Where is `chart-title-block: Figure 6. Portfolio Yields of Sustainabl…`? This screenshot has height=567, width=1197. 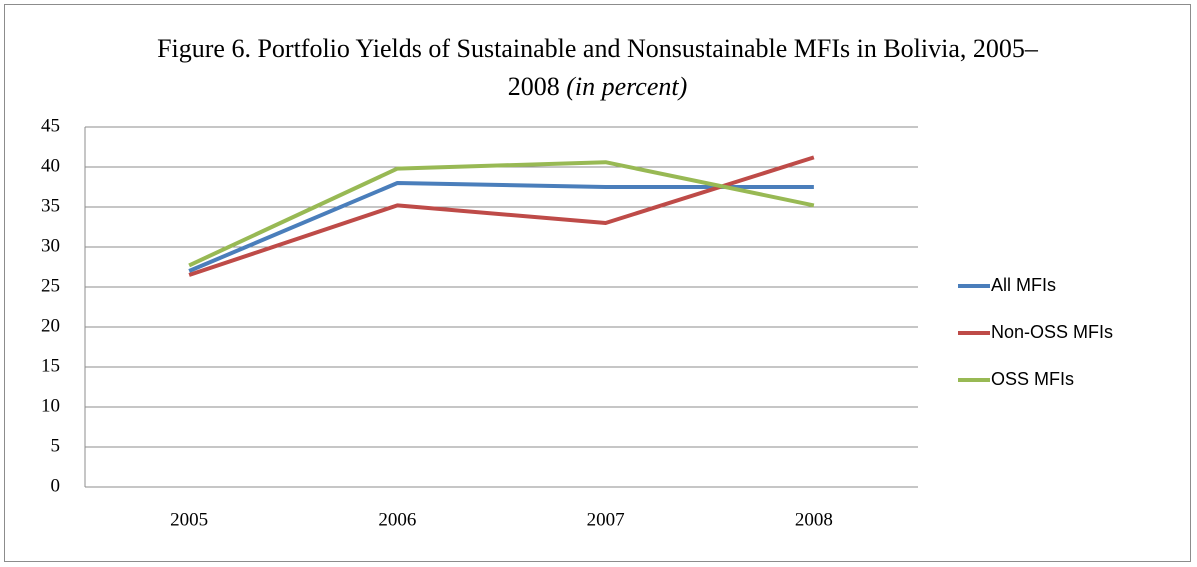 chart-title-block: Figure 6. Portfolio Yields of Sustainabl… is located at coordinates (597, 68).